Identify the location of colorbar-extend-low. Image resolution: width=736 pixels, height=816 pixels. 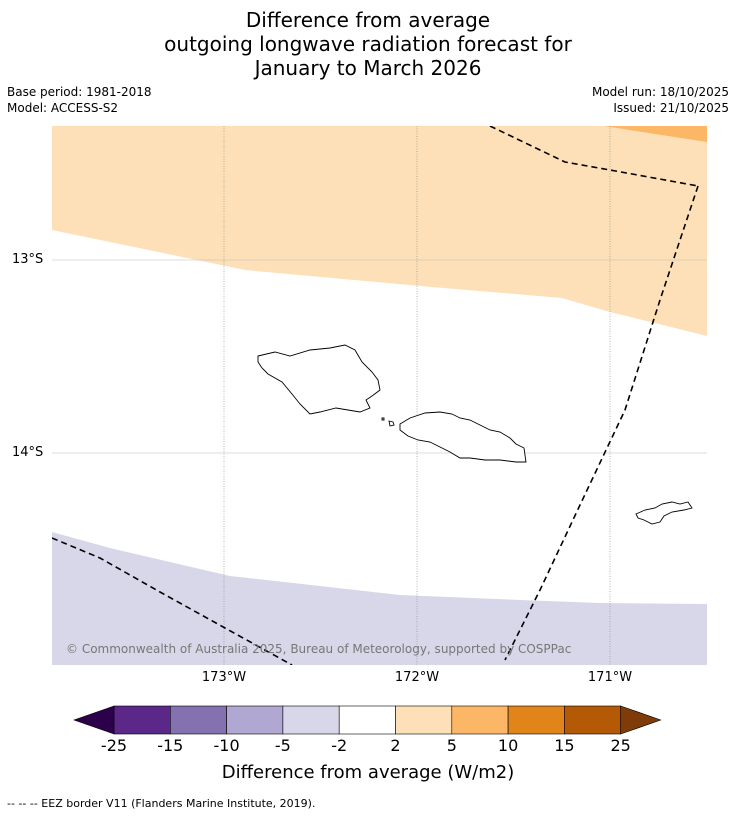
(94, 720).